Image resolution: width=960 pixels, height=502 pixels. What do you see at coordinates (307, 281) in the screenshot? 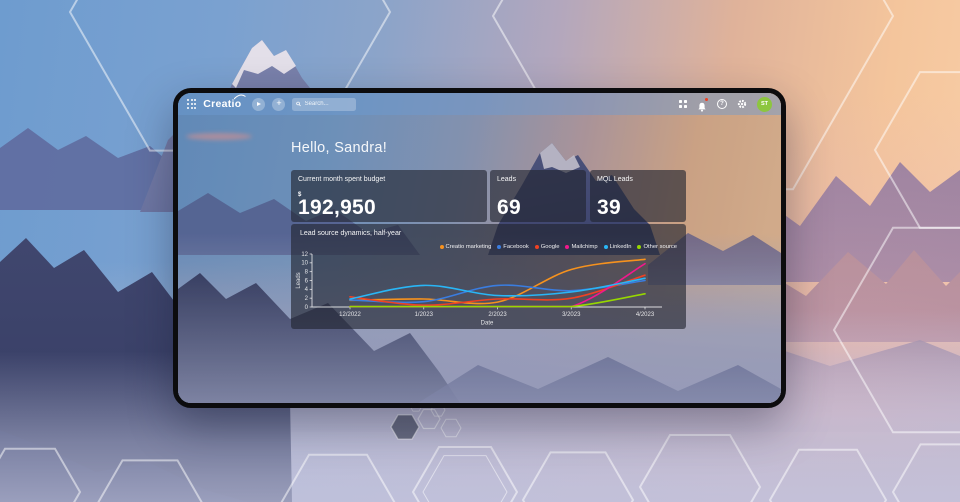
I see `svg-text: 6` at bounding box center [307, 281].